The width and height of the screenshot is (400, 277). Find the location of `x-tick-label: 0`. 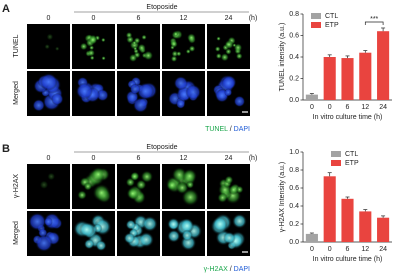

x-tick-label: 0 is located at coordinates (312, 249).